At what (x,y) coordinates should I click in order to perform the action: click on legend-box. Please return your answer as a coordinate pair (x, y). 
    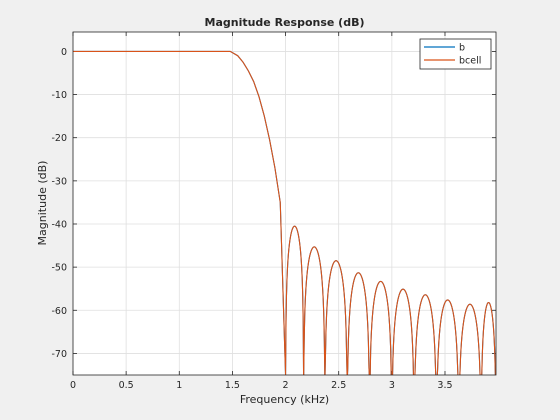
    Looking at the image, I should click on (455, 54).